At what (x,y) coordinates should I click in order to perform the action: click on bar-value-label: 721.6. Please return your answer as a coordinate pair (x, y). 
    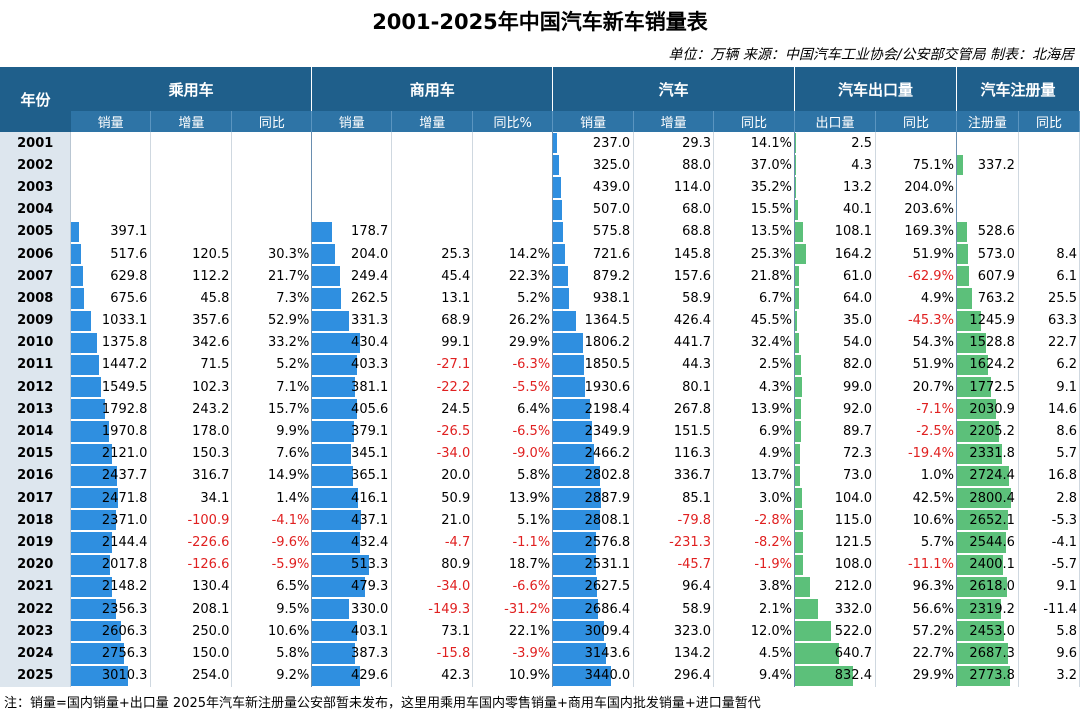
    Looking at the image, I should click on (611, 254).